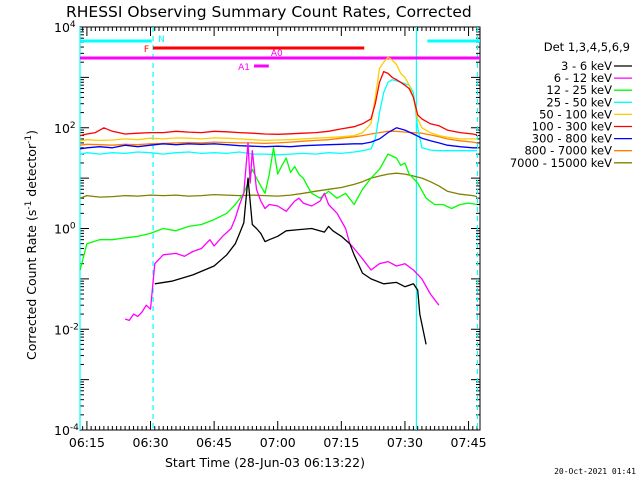 The height and width of the screenshot is (480, 640). What do you see at coordinates (568, 151) in the screenshot?
I see `legend-label: 800 - 7000 keV` at bounding box center [568, 151].